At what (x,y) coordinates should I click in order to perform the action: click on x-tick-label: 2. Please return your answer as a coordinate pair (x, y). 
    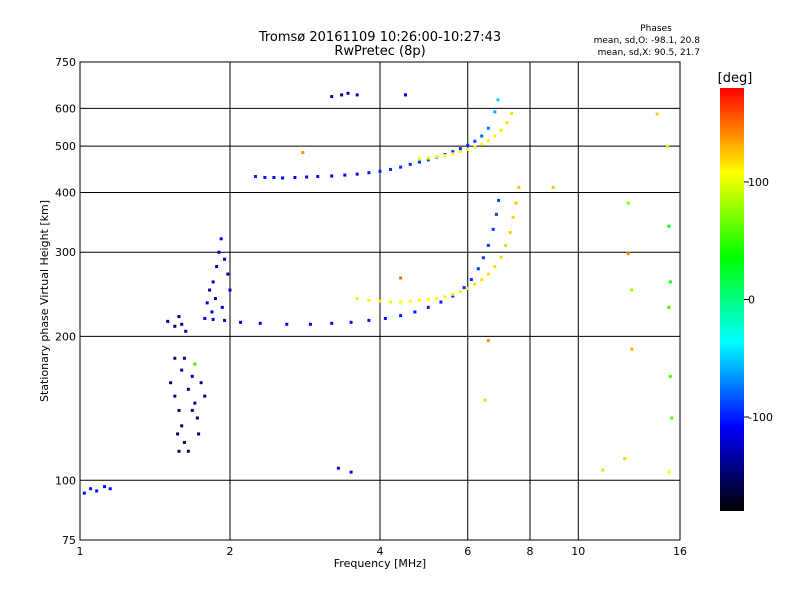
    Looking at the image, I should click on (230, 551).